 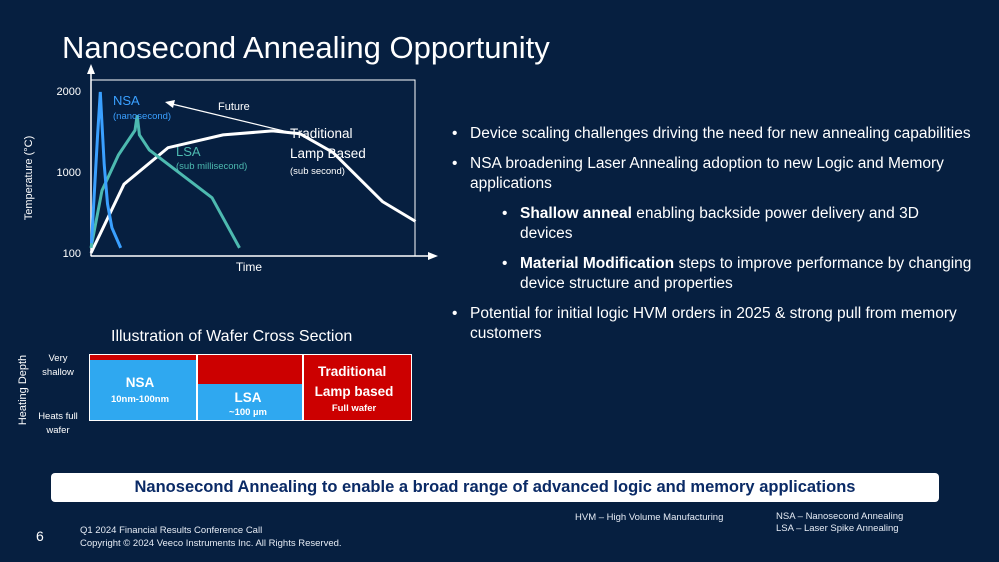 I want to click on annotation-future: Future, so click(x=234, y=107).